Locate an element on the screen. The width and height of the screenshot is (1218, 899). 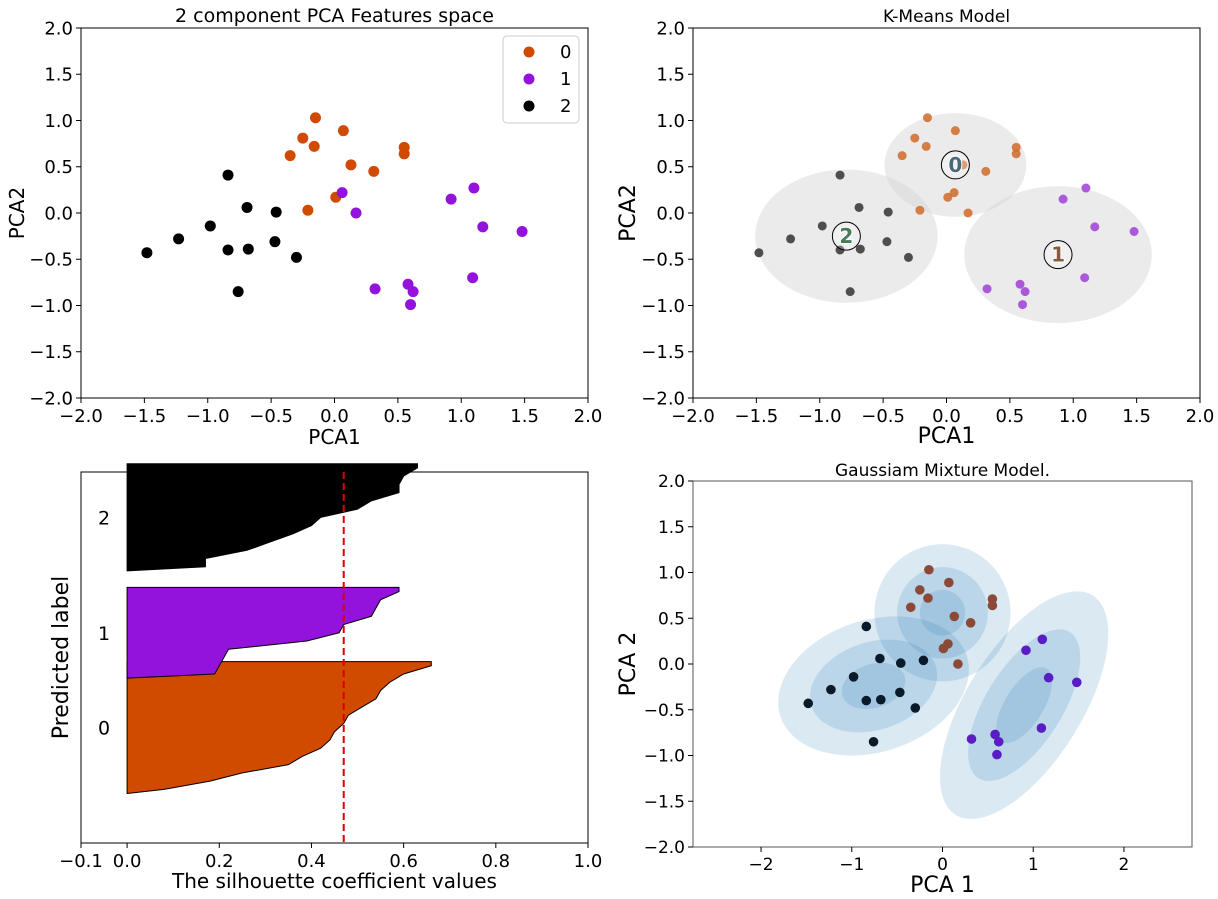
gmm-ytick-label: 2.0 is located at coordinates (671, 482).